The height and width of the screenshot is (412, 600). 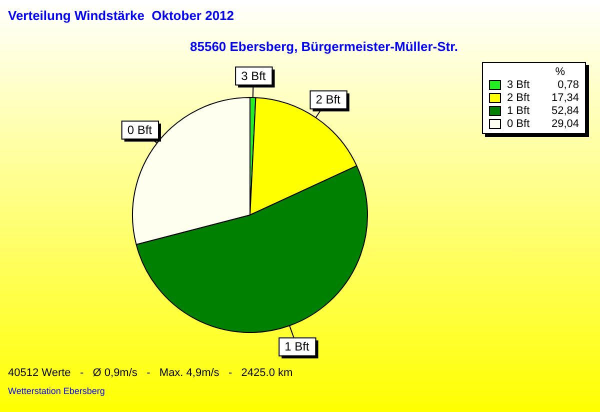 What do you see at coordinates (150, 373) in the screenshot?
I see `text: 40512 Werte - Ø 0,9m/s - Max. 4,9m/s - 2425.0 km` at bounding box center [150, 373].